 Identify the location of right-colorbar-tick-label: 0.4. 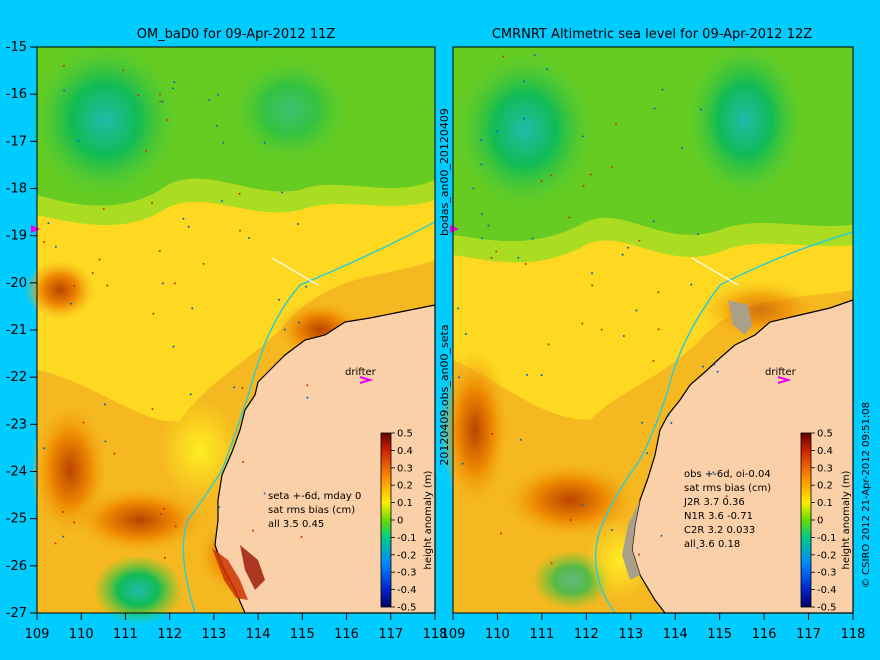
(825, 451).